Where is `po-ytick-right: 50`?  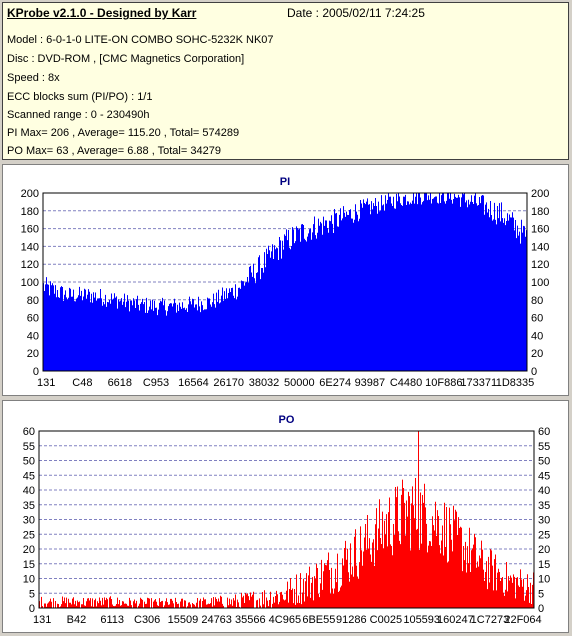
po-ytick-right: 50 is located at coordinates (544, 462).